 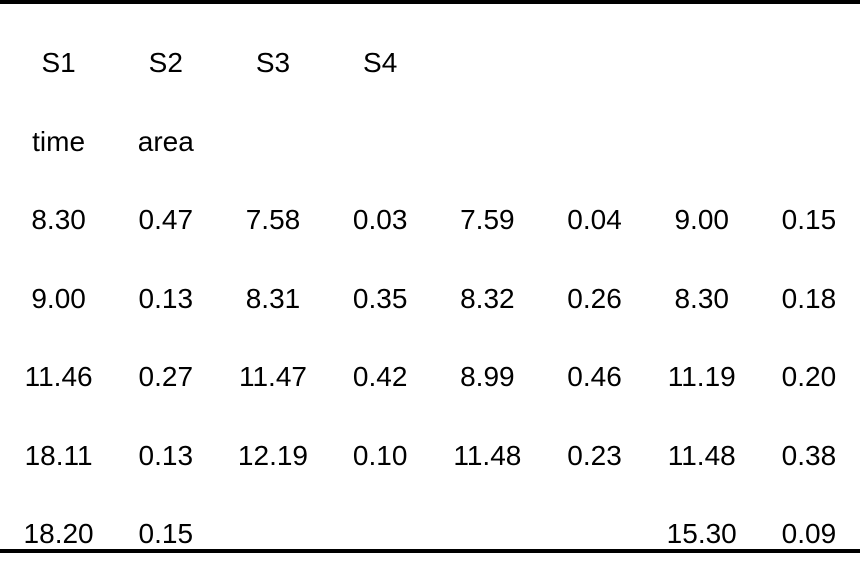 I want to click on table-cell: 15.30, so click(x=701, y=534).